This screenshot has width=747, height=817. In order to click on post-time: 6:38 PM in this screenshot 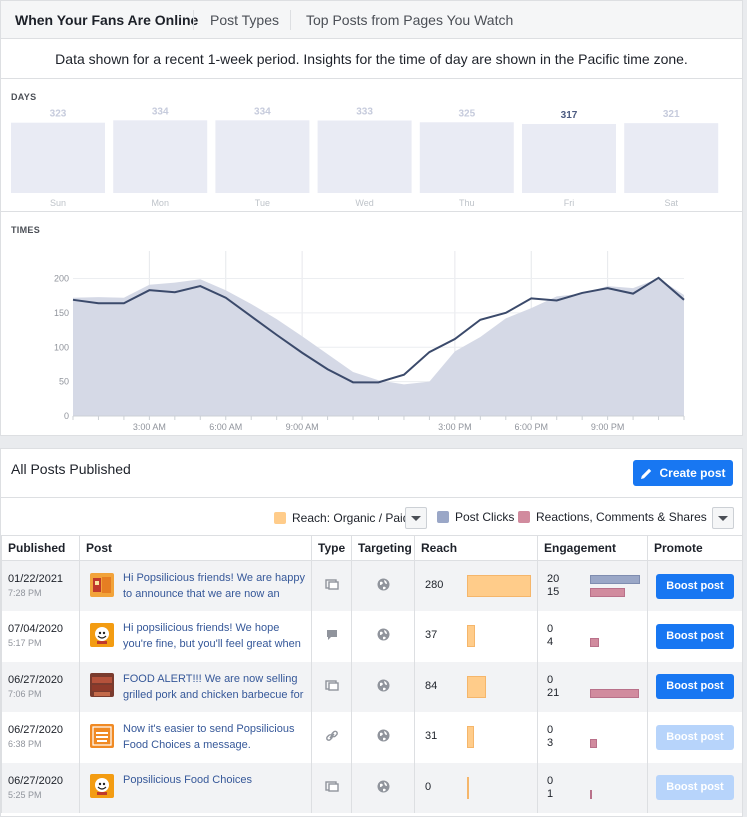, I will do `click(25, 744)`.